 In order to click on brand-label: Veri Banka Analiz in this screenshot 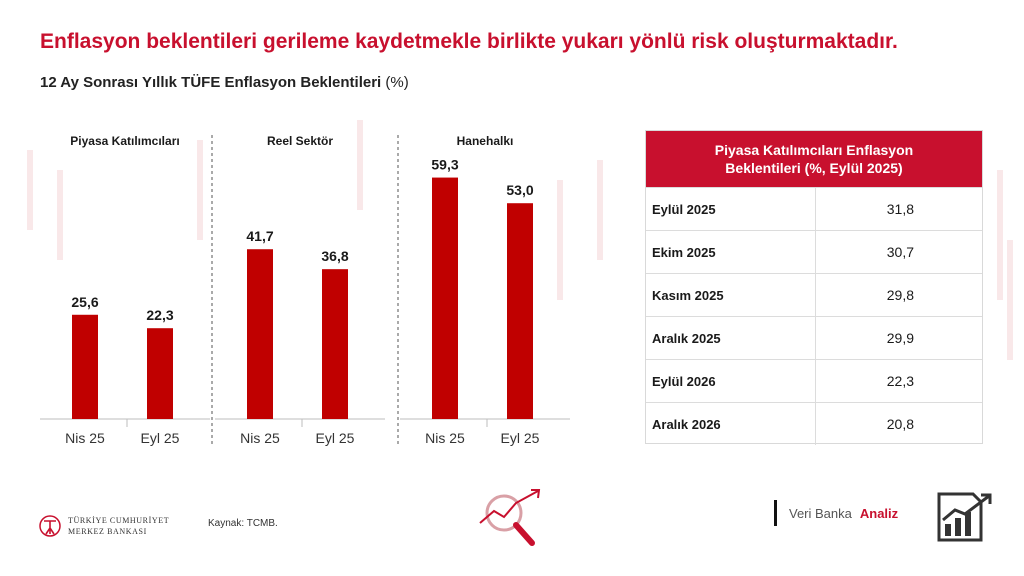, I will do `click(836, 513)`.